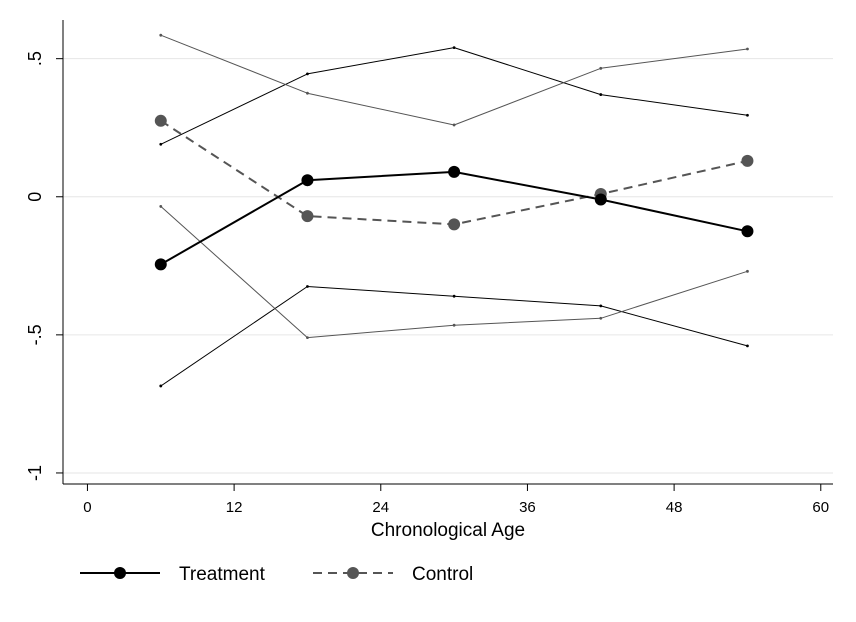 This screenshot has width=856, height=622. Describe the element at coordinates (35, 58) in the screenshot. I see `y-tick-label: .5` at that location.